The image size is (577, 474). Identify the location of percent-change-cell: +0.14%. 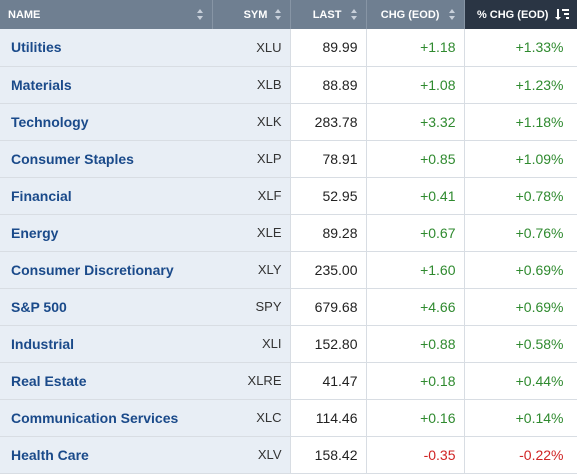
(520, 418).